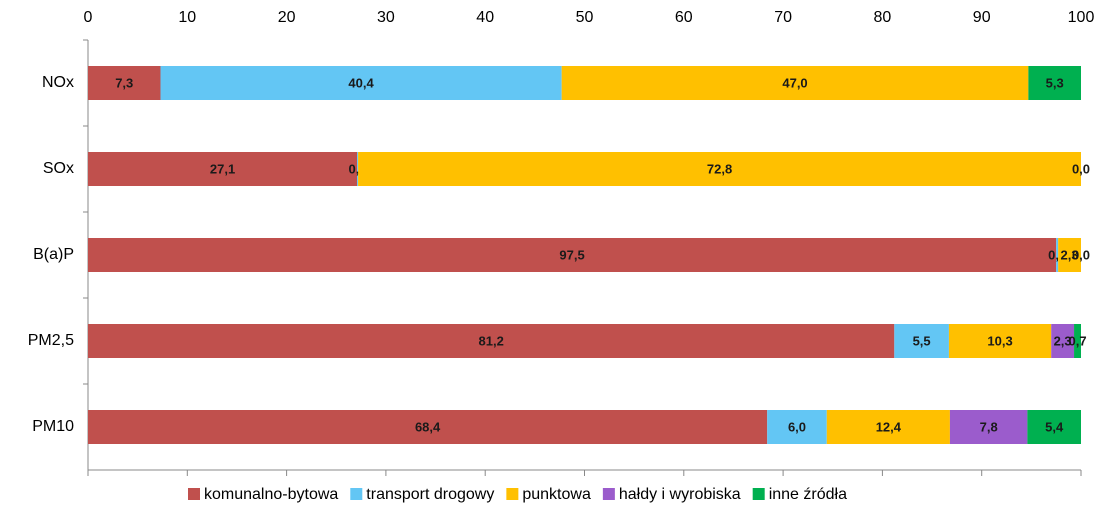  I want to click on legend-label: inne źródła, so click(808, 494).